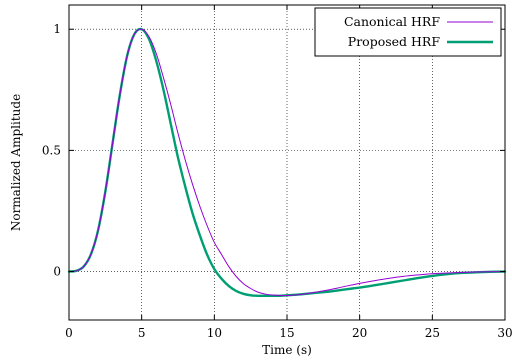  I want to click on legend: Canonical HRF Proposed HRF, so click(408, 32).